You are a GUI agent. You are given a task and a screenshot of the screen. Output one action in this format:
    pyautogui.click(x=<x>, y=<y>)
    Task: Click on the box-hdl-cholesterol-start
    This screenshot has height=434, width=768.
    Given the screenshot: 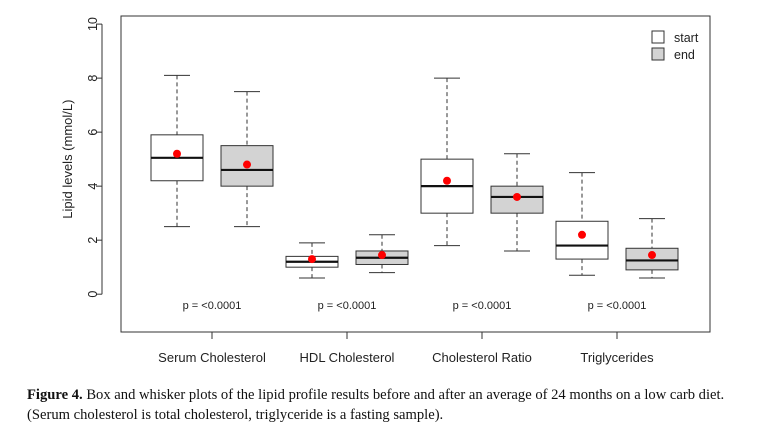 What is the action you would take?
    pyautogui.click(x=312, y=260)
    